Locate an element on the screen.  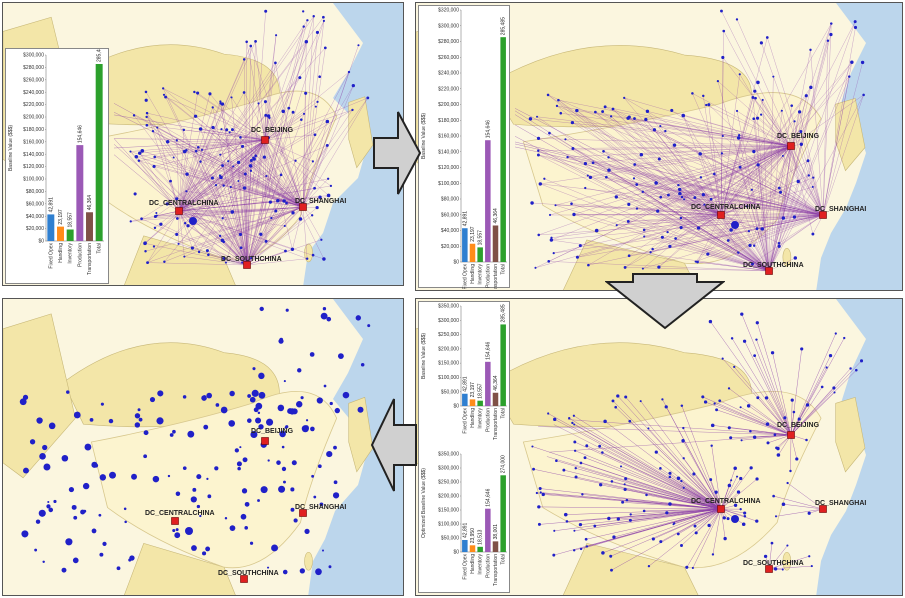
bar-handling is located at coordinates (472, 548).